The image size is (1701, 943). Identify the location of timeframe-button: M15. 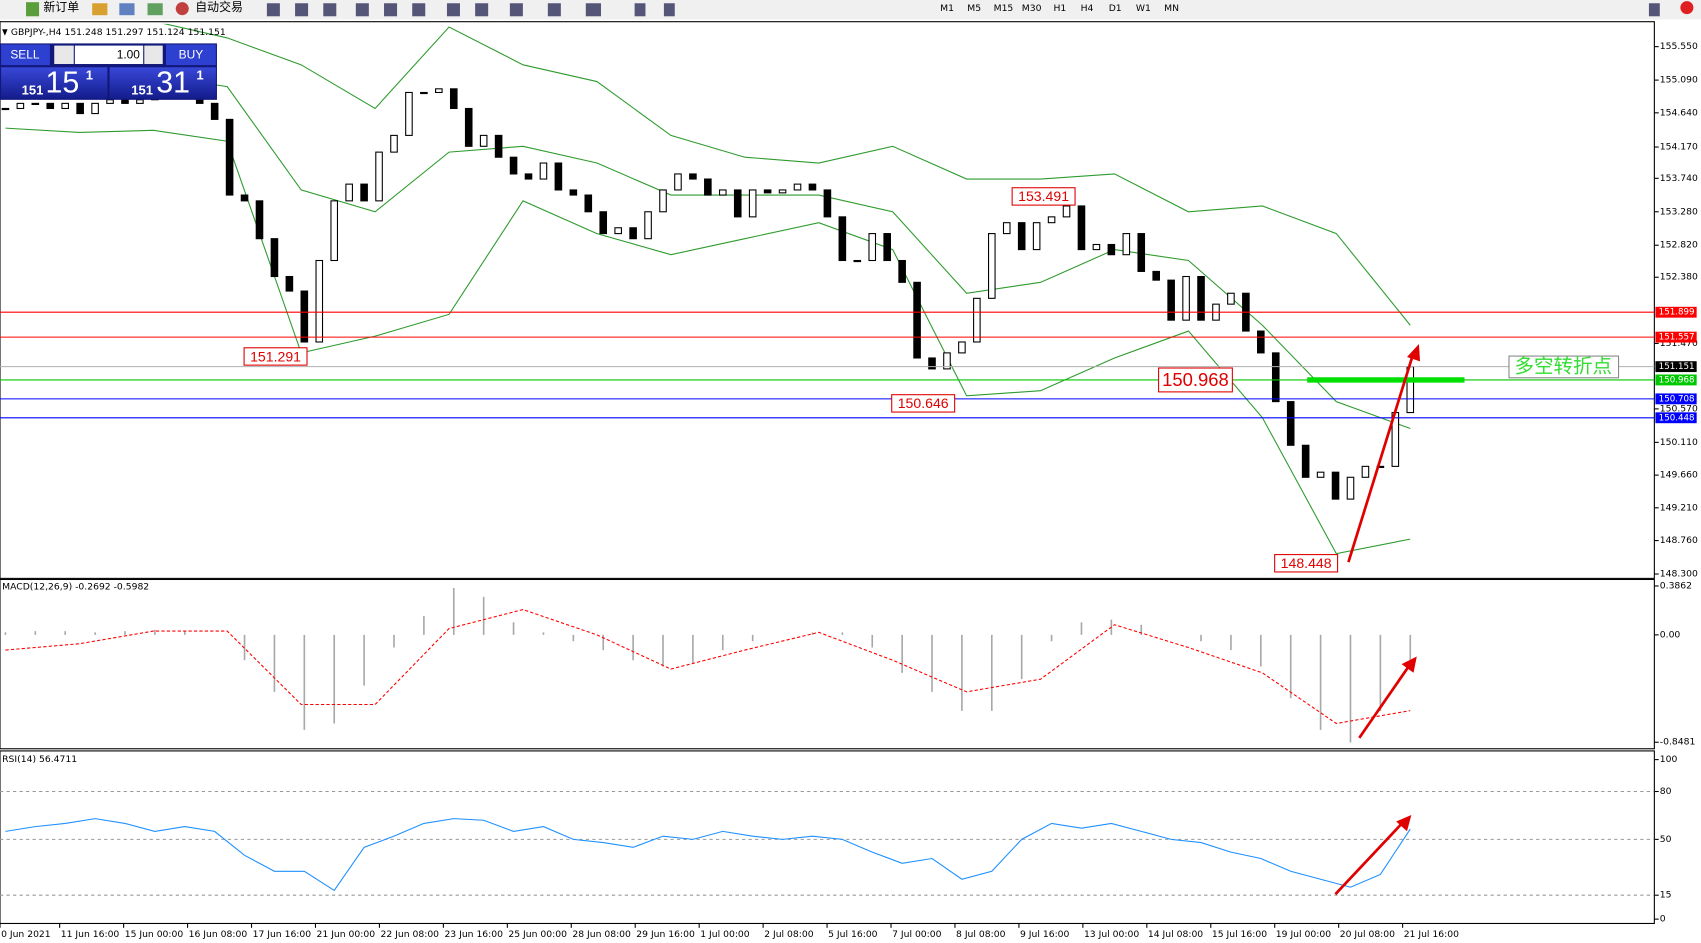
(1004, 8).